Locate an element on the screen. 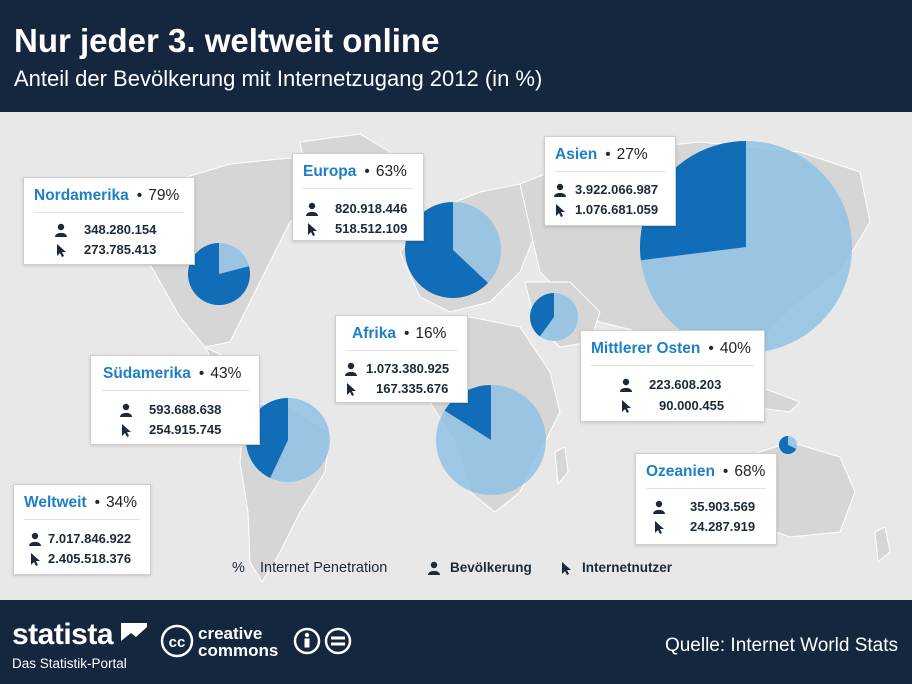  region-name: Weltweit is located at coordinates (55, 502).